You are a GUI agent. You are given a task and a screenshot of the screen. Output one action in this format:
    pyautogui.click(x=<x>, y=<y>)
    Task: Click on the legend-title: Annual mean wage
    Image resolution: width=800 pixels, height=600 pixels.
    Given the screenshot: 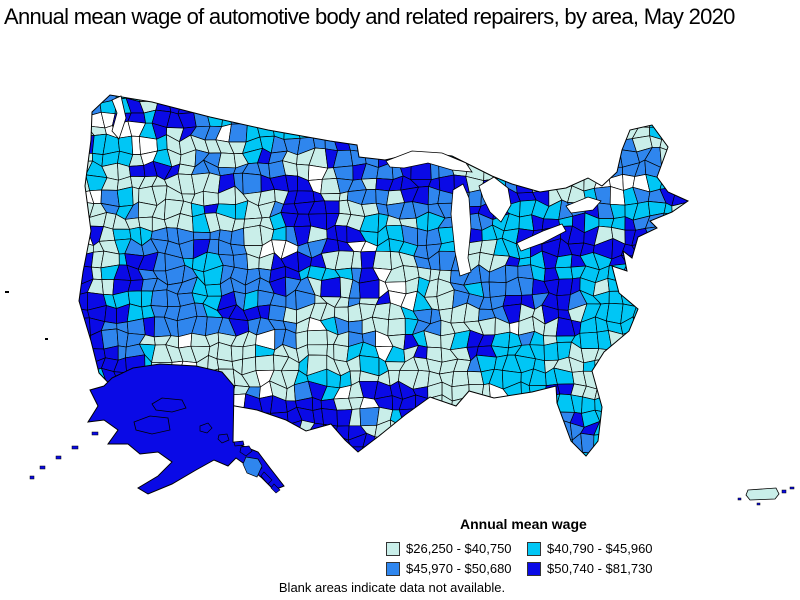 What is the action you would take?
    pyautogui.click(x=523, y=524)
    